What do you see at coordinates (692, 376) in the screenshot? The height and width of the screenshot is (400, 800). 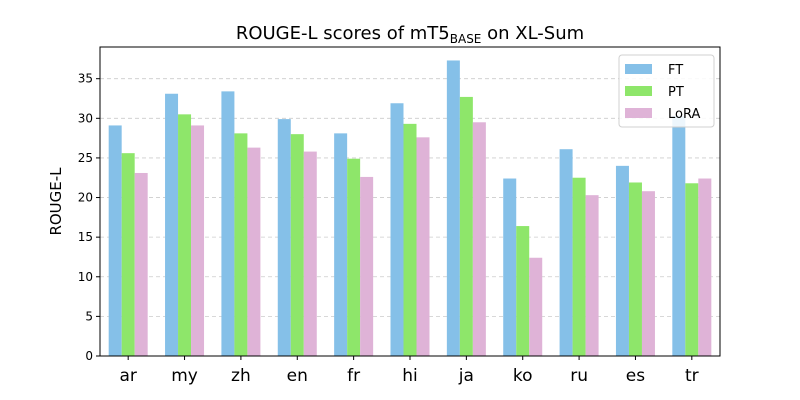 I see `x-tick-label: tr` at bounding box center [692, 376].